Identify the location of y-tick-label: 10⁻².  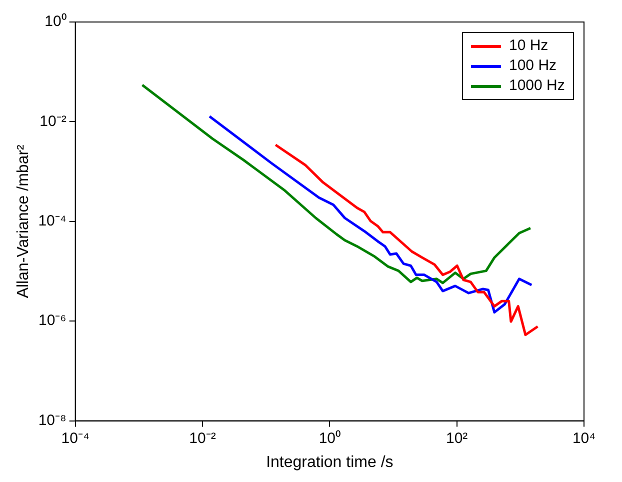
(53, 121).